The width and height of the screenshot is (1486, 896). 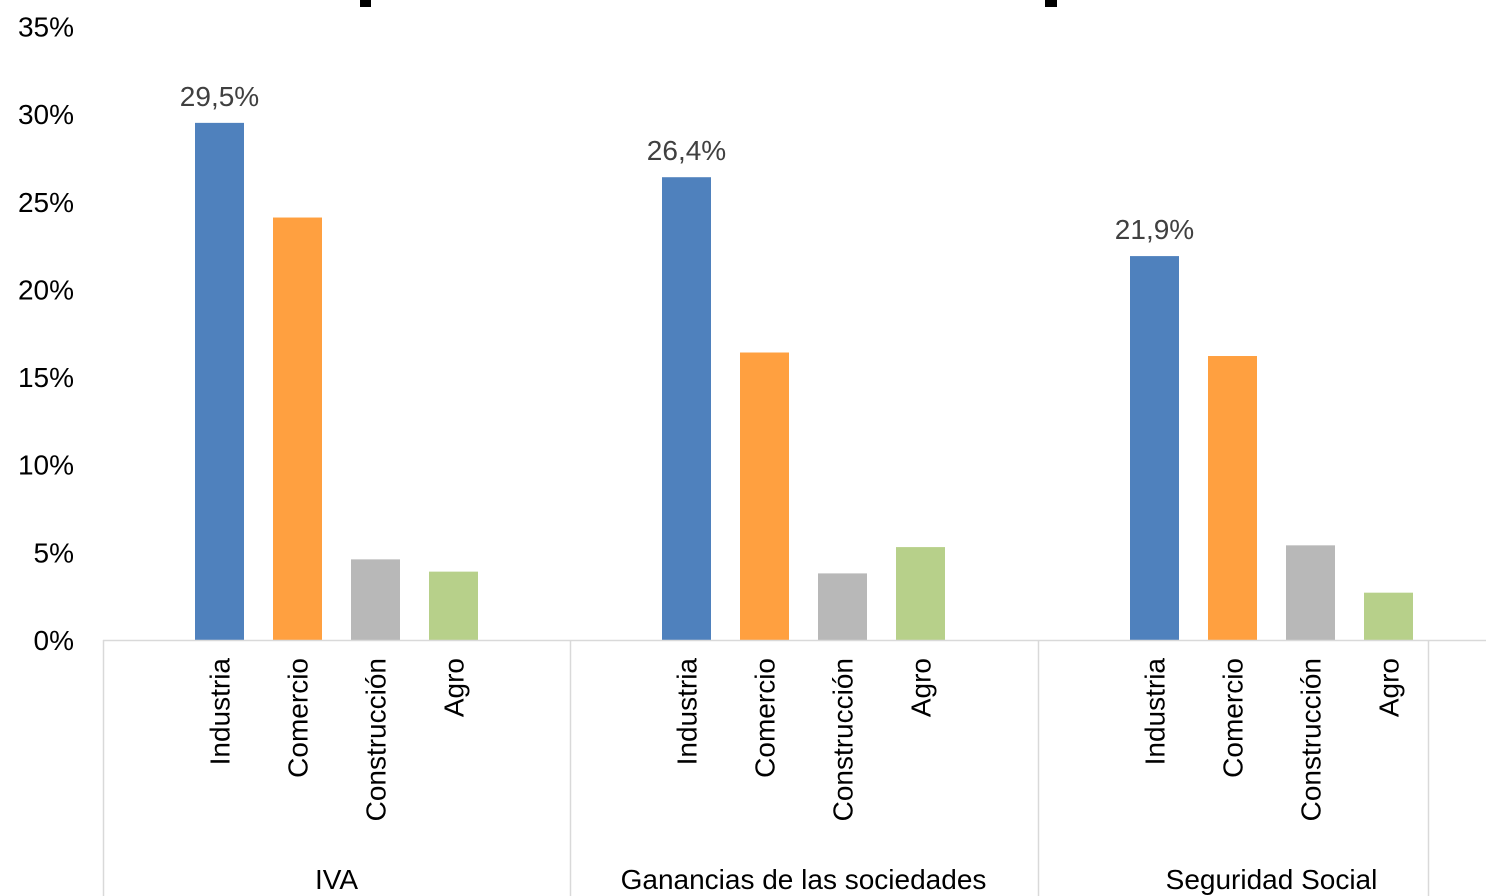 What do you see at coordinates (54, 640) in the screenshot?
I see `y-tick-label: 0%` at bounding box center [54, 640].